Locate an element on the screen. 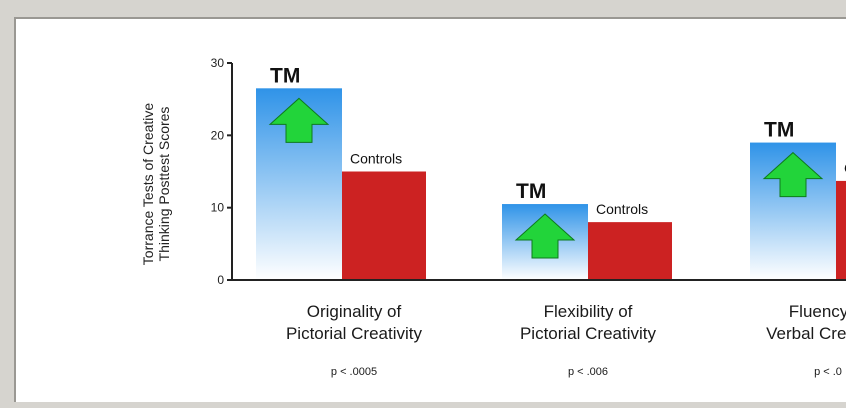 This screenshot has height=408, width=846. p-value-label: p < .0005 is located at coordinates (354, 372).